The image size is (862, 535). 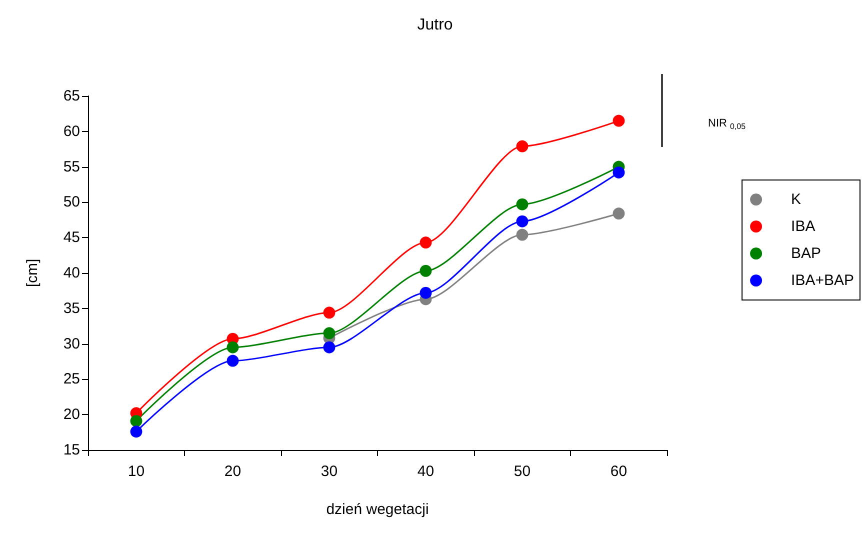 I want to click on chart-title: Jutro, so click(x=435, y=25).